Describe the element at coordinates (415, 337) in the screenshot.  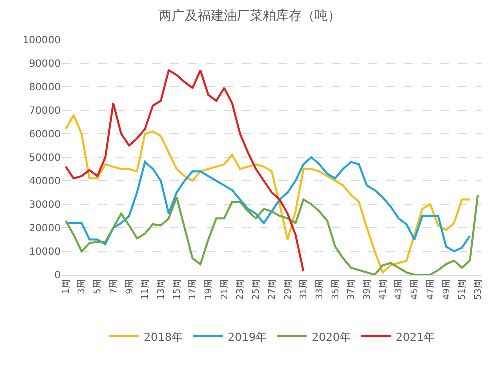
I see `legend-label: 2021年` at that location.